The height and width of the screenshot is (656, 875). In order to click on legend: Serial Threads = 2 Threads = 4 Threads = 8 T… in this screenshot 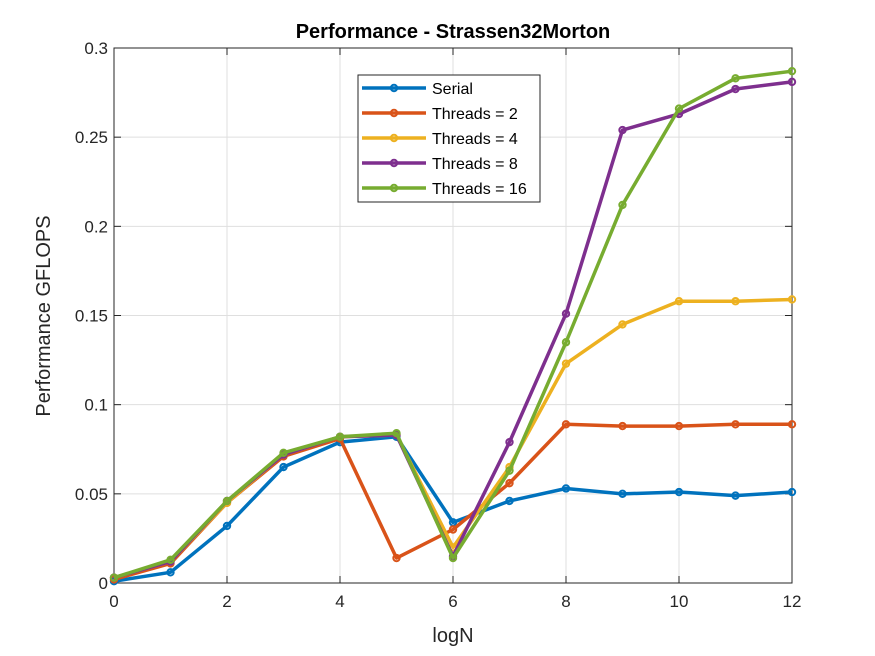, I will do `click(449, 138)`.